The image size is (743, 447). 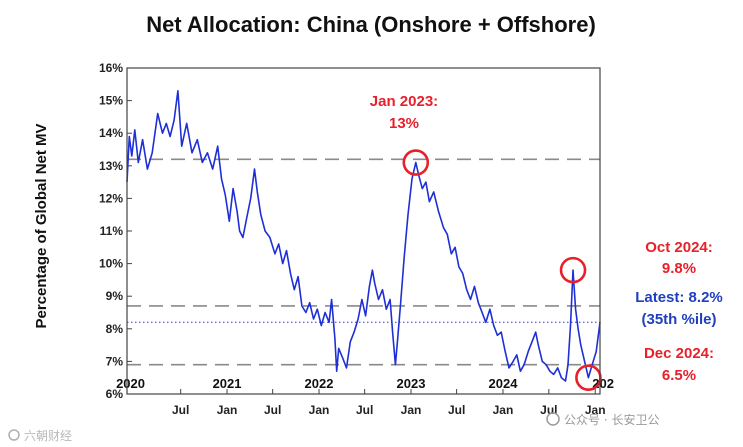 What do you see at coordinates (111, 68) in the screenshot?
I see `y-tick-label: 16%` at bounding box center [111, 68].